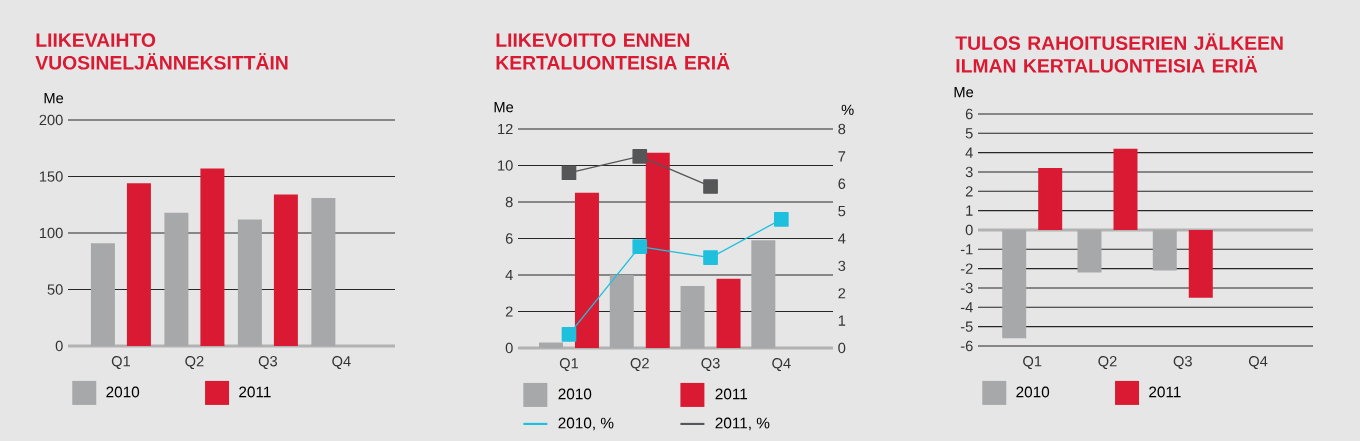 The image size is (1360, 441). Describe the element at coordinates (842, 183) in the screenshot. I see `y2-tick-label: 6` at that location.